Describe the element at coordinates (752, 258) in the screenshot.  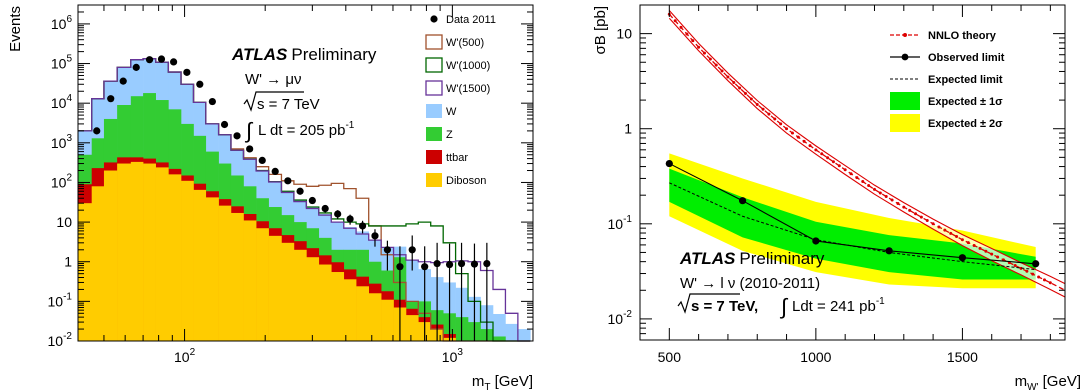
I see `right-atlas-label: ATLAS Preliminary` at that location.